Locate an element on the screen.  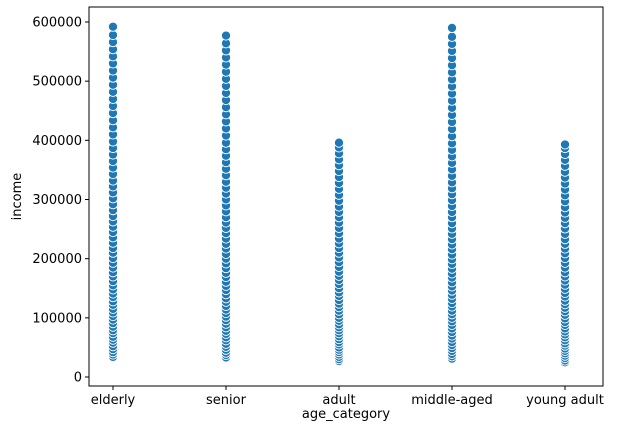
y-tick-label: 600000 is located at coordinates (57, 23).